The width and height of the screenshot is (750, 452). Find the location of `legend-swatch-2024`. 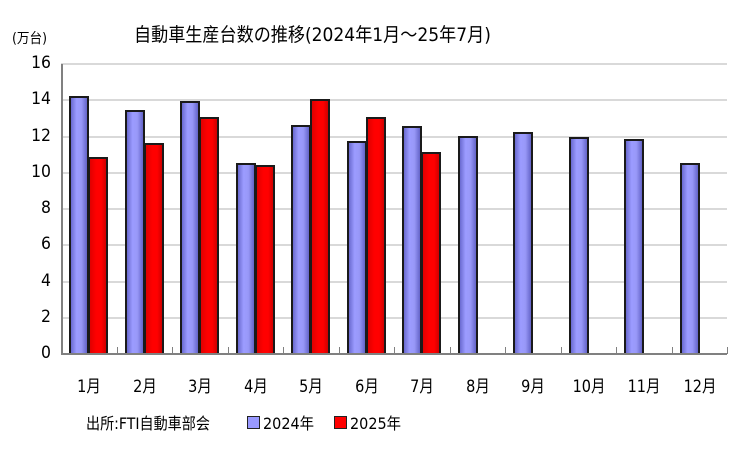

legend-swatch-2024 is located at coordinates (253, 422).